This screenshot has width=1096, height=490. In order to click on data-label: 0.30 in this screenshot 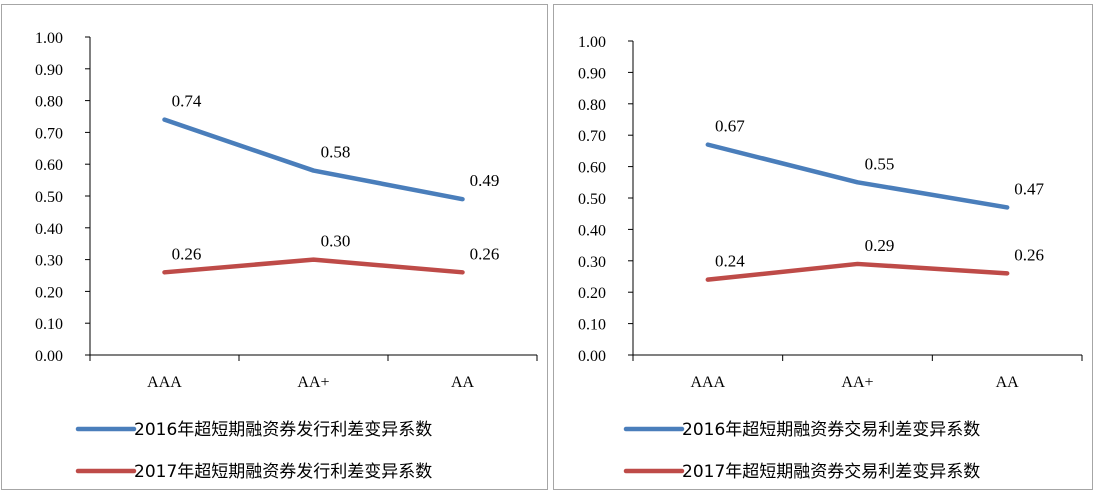, I will do `click(336, 241)`.